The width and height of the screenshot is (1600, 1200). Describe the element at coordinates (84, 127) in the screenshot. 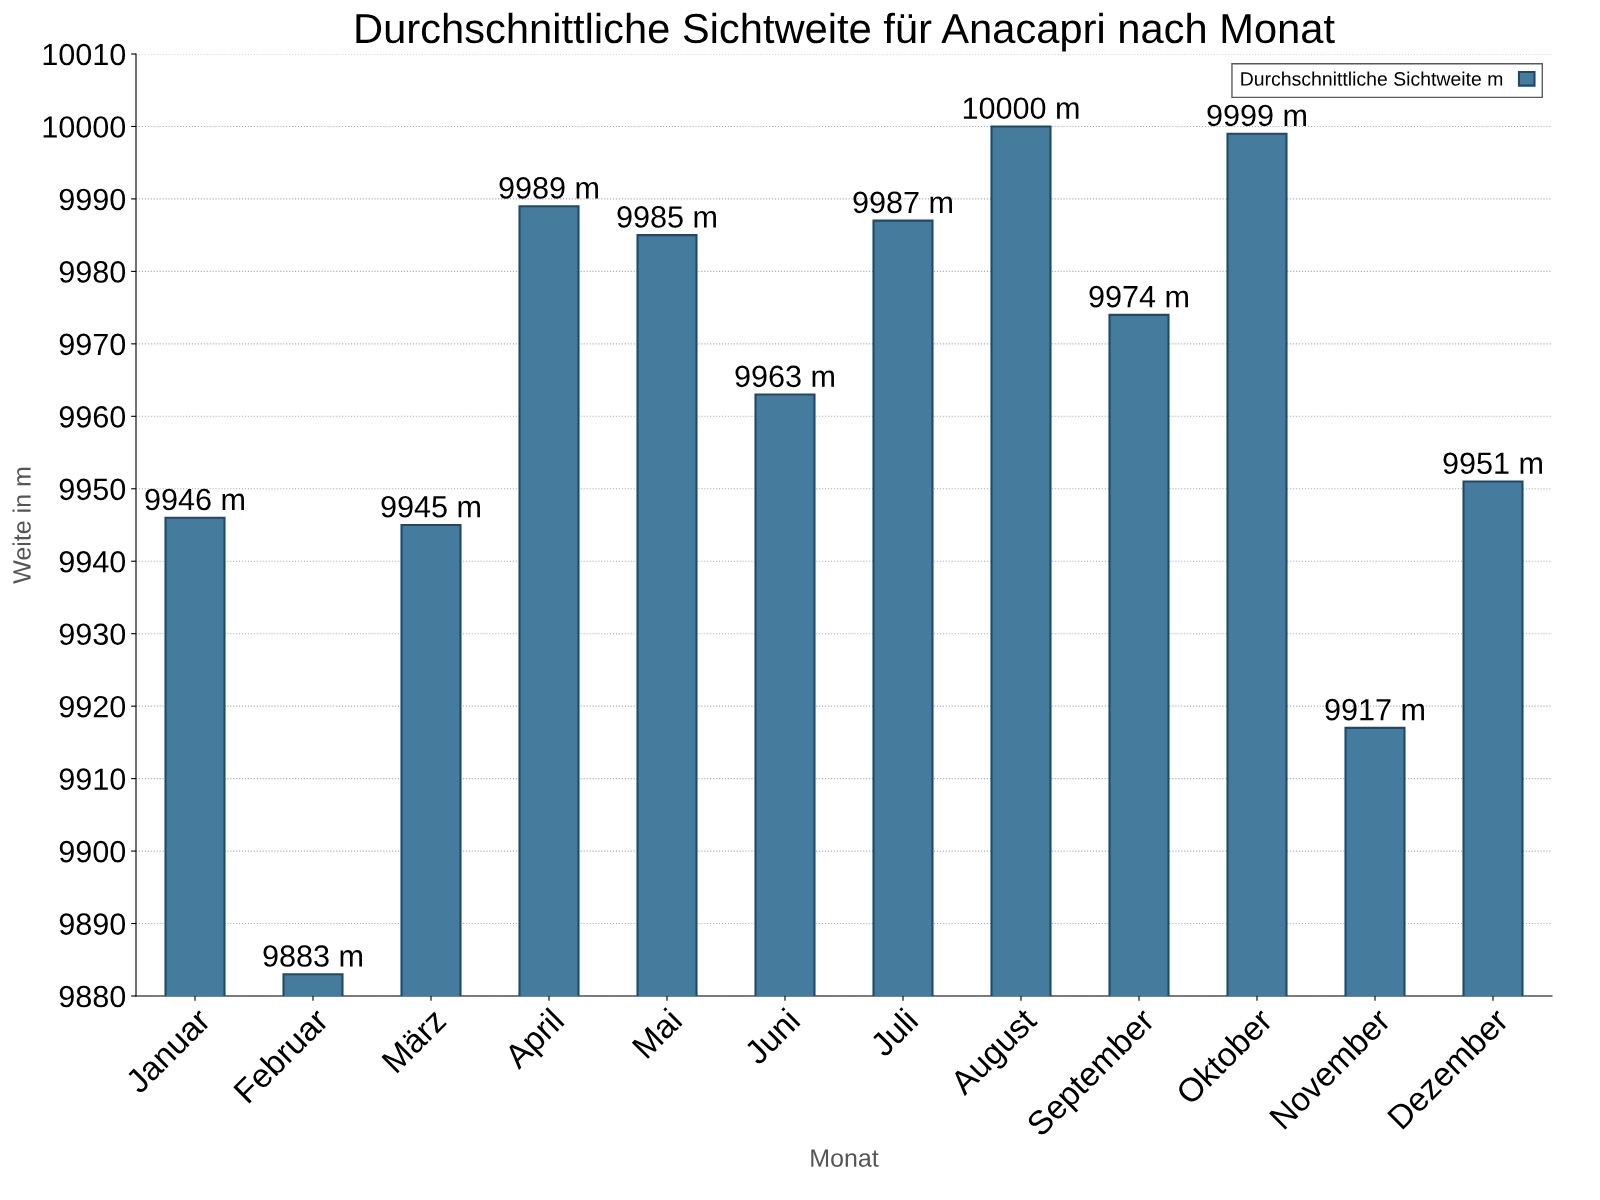

I see `y-tick-label: 10000` at that location.